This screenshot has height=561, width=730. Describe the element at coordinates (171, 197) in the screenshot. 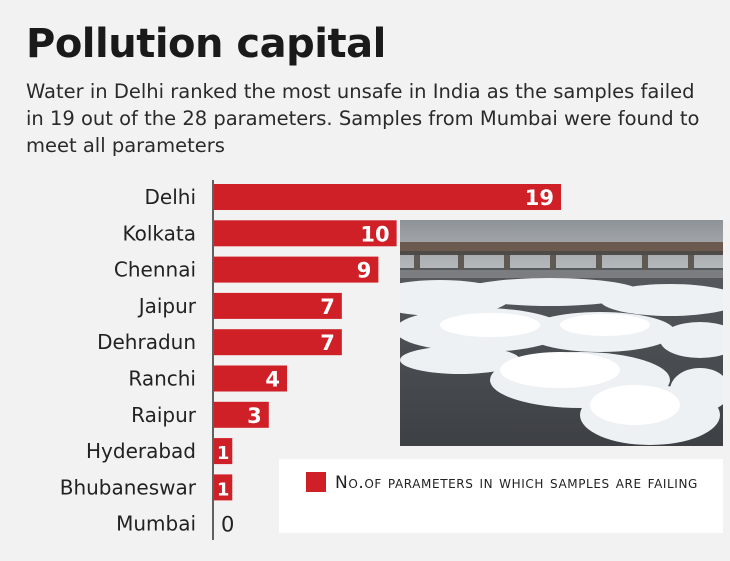

I see `category-label: Delhi` at that location.